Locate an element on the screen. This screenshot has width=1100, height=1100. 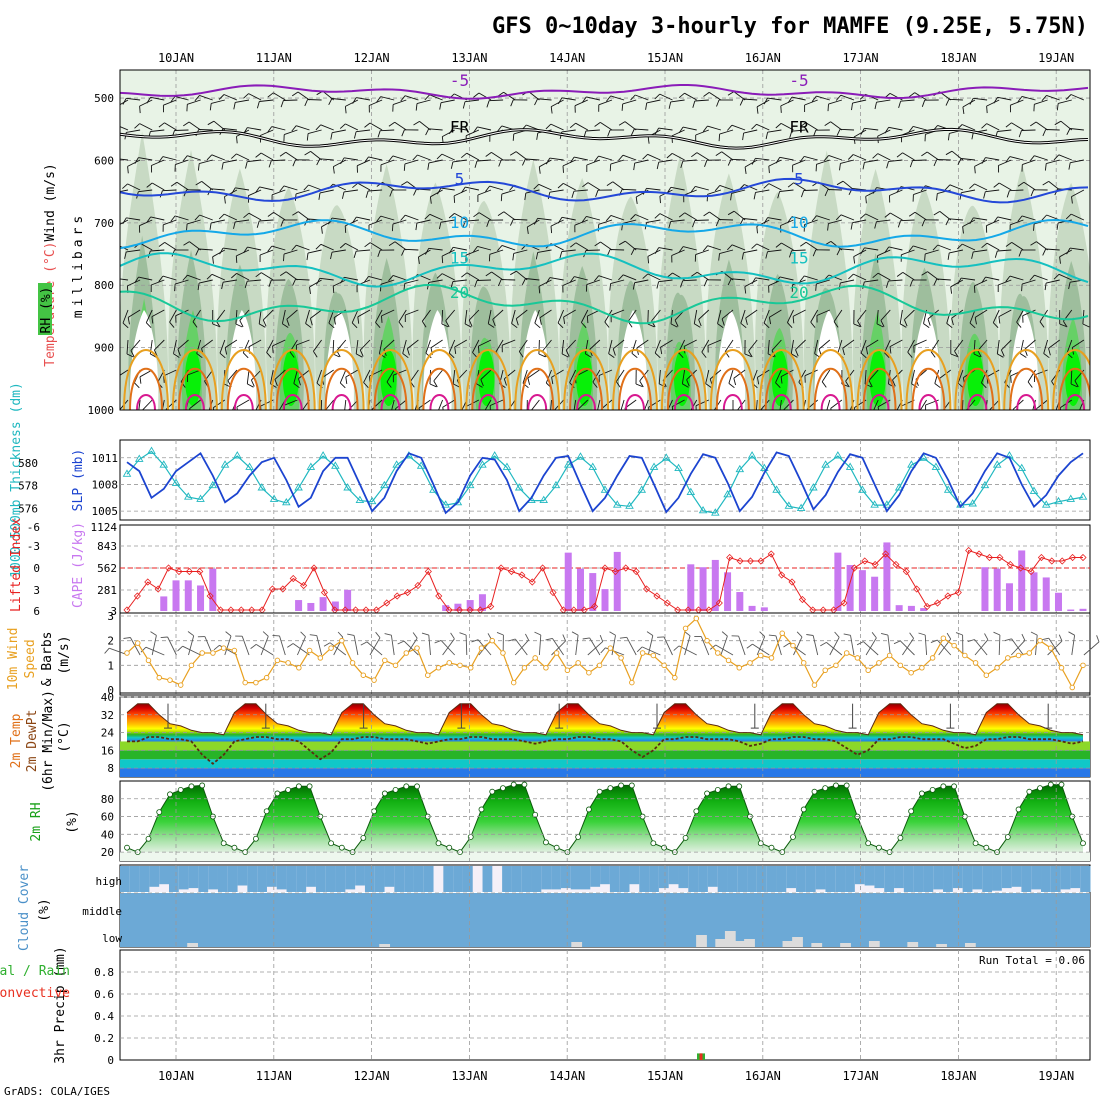
temp-band is located at coordinates (605, 764).